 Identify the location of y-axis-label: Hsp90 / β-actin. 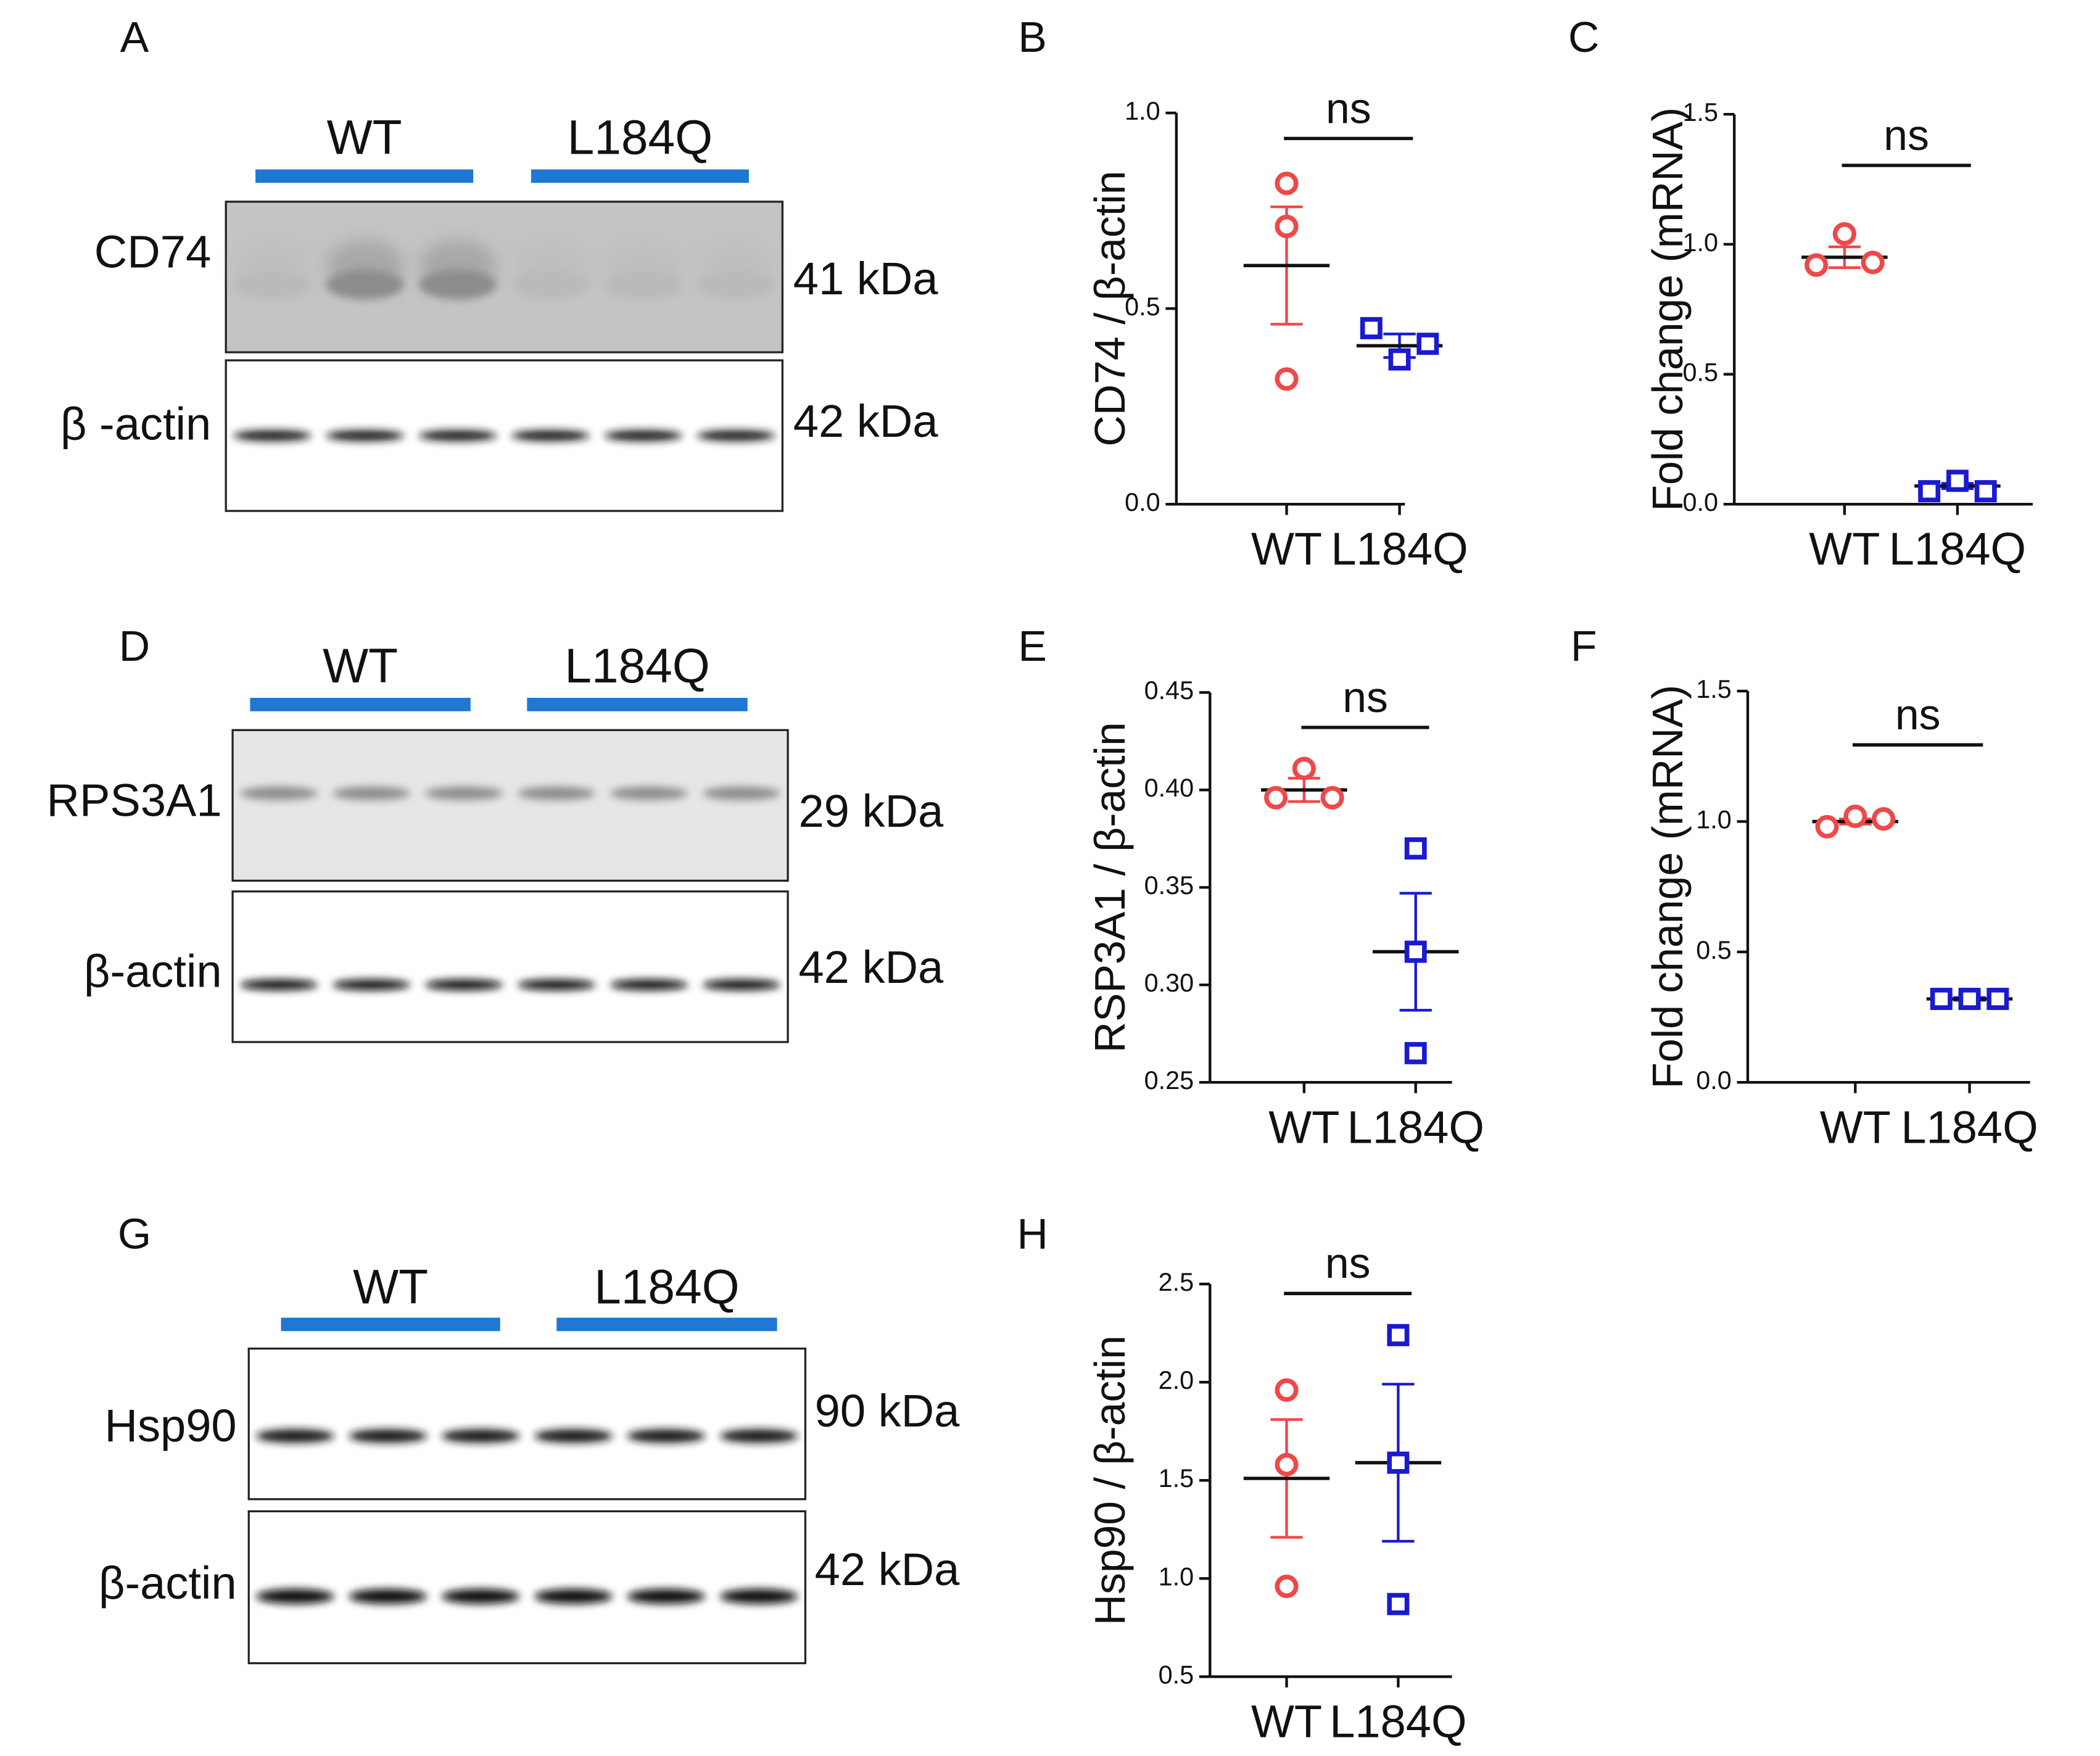
(1110, 1480).